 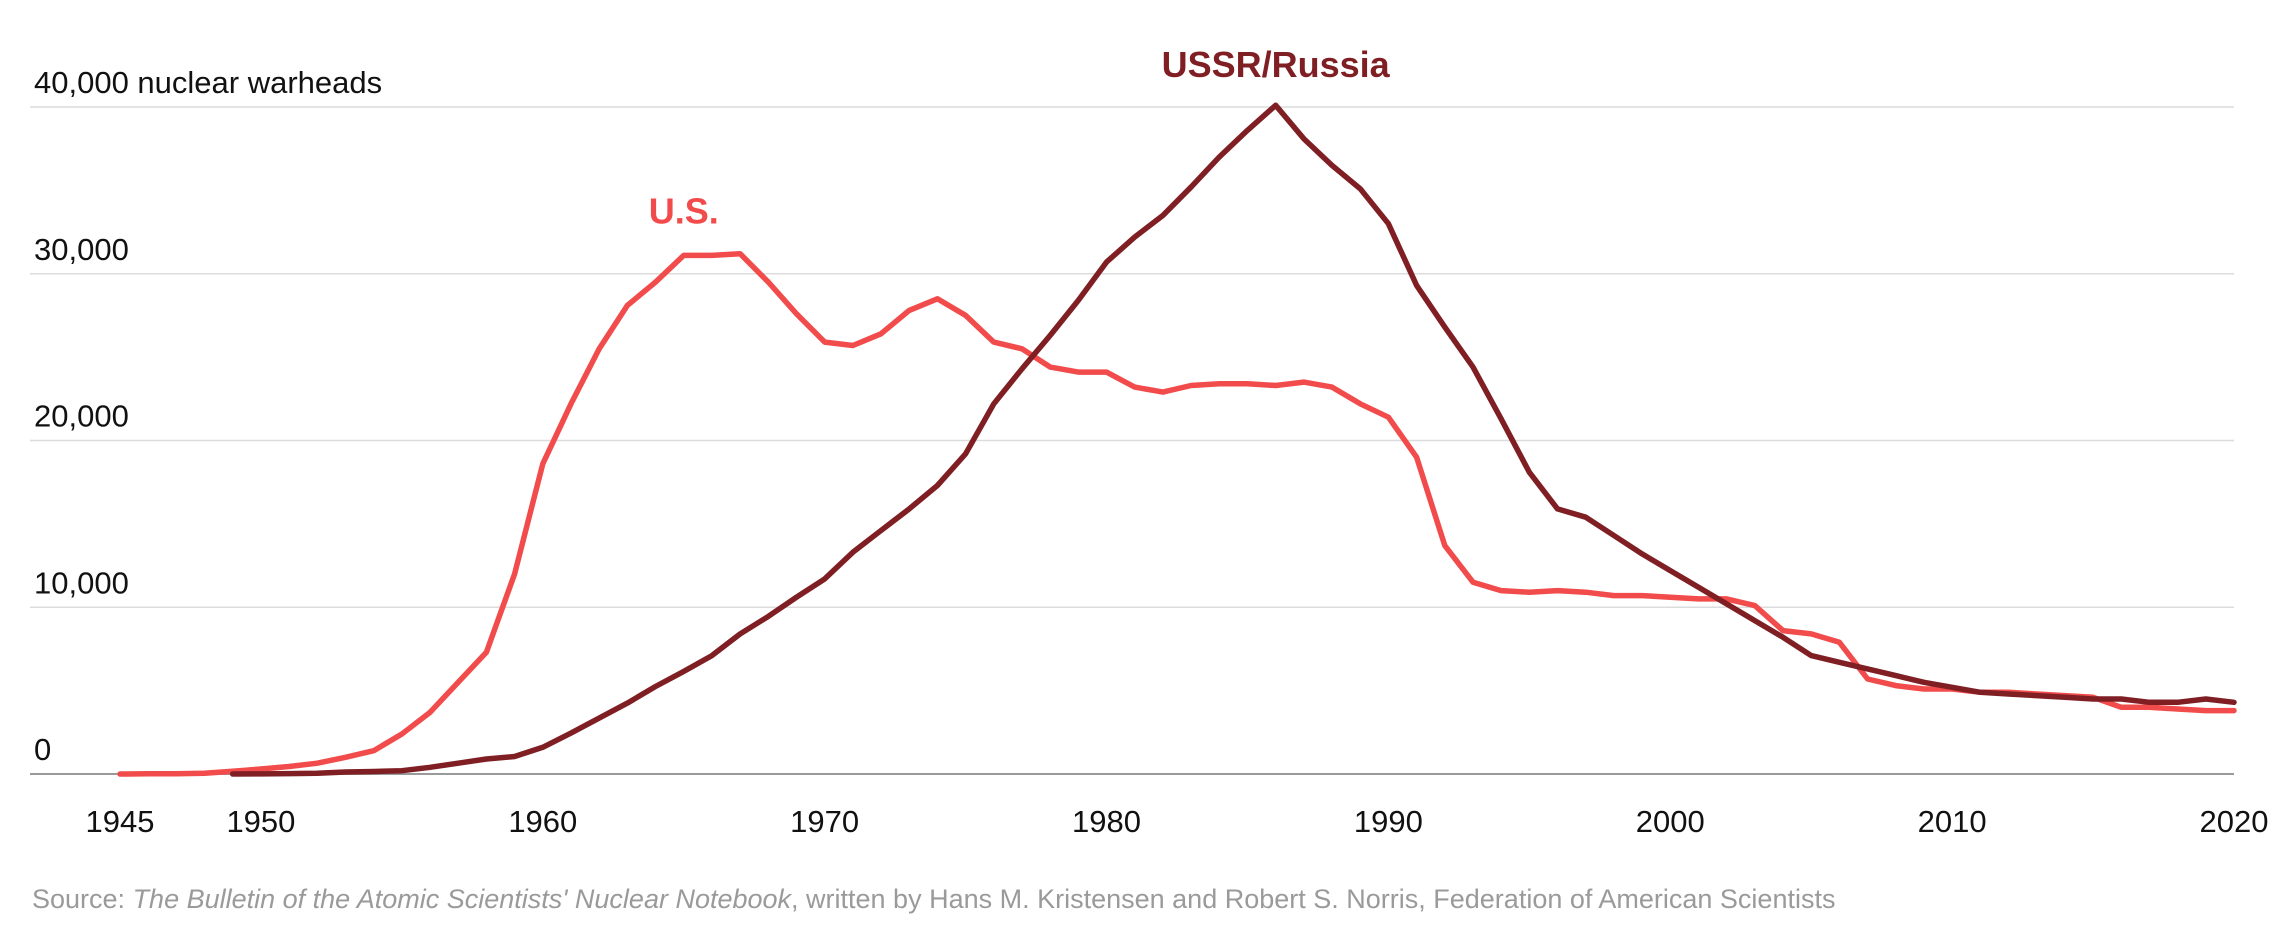 I want to click on x-tick-label: 1980, so click(x=1106, y=821).